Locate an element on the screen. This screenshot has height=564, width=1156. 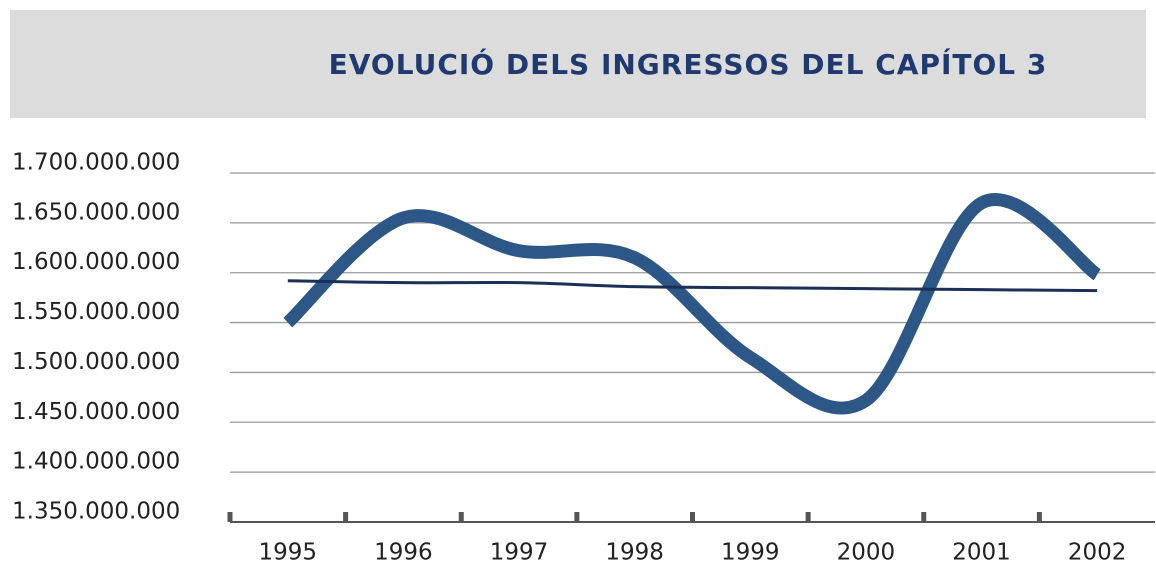
chart-title: EVOLUCIÓ DELS INGRESSOS DEL CAPÍTOL 3 is located at coordinates (688, 64).